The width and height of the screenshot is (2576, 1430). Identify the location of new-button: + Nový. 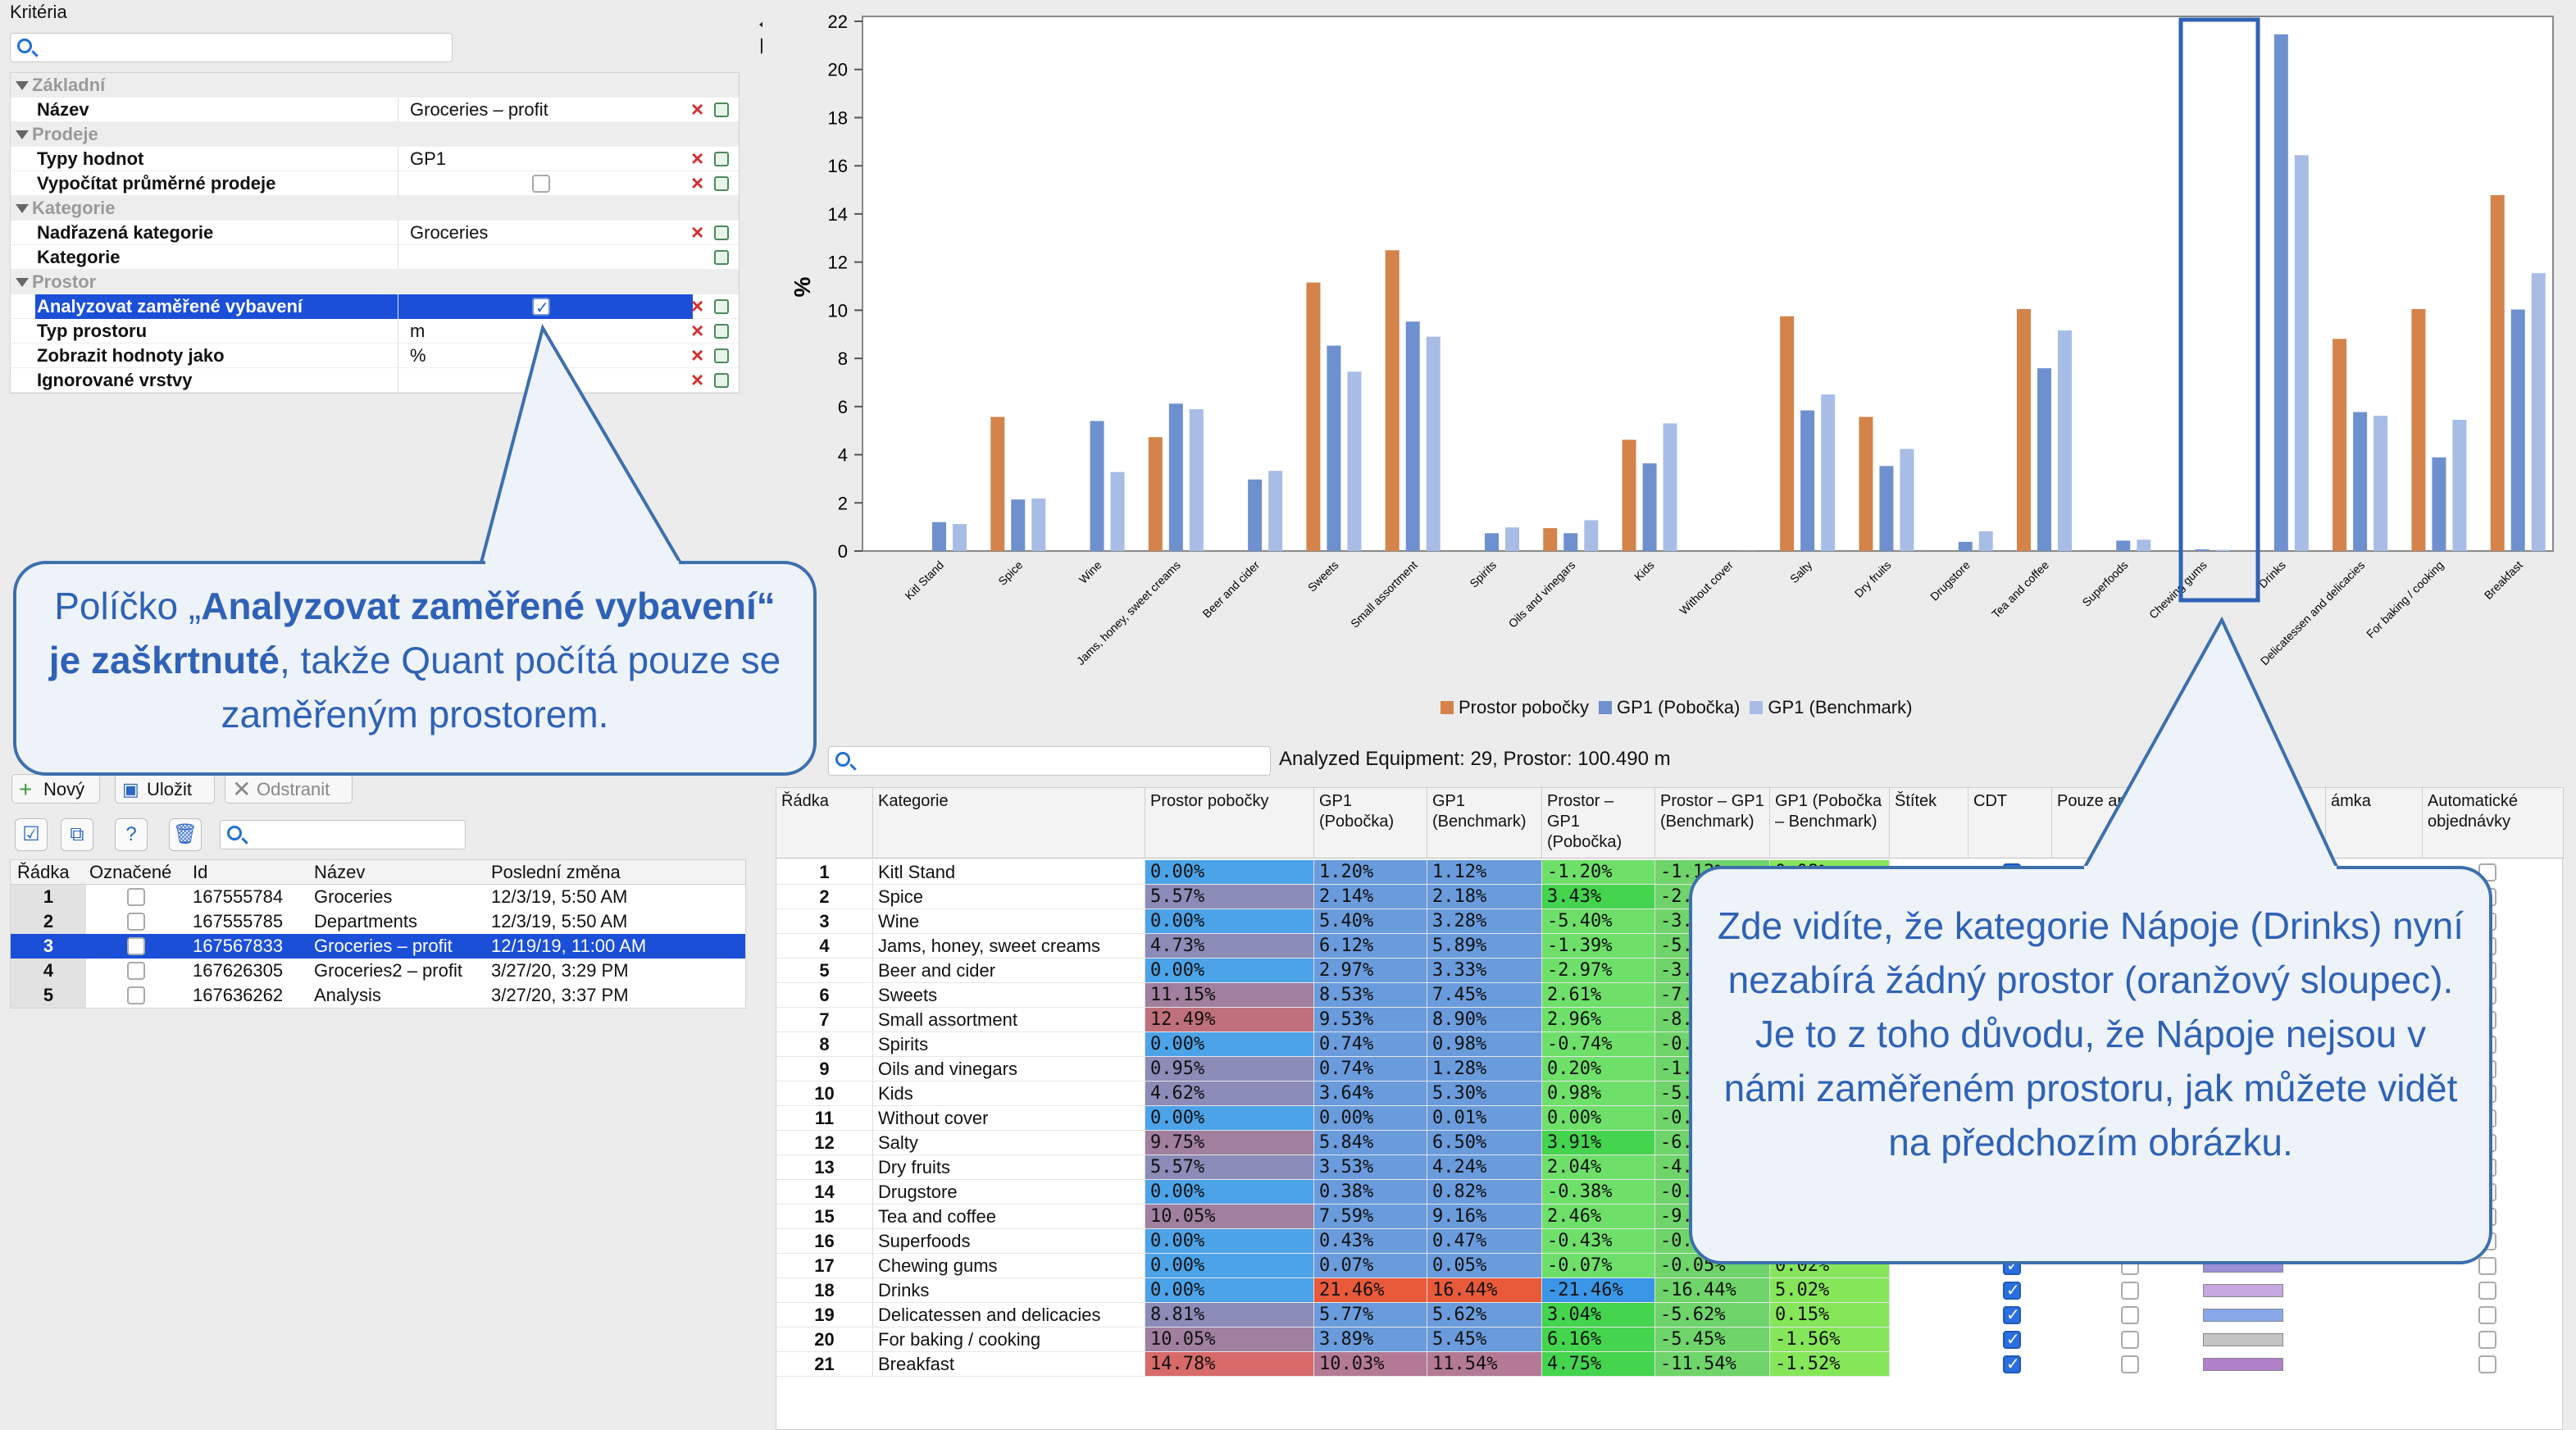
(55, 789).